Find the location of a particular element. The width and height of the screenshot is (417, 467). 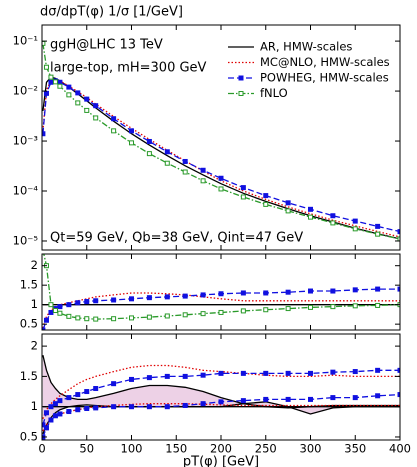

y-tick-label: 10⁻⁵ is located at coordinates (26, 240).